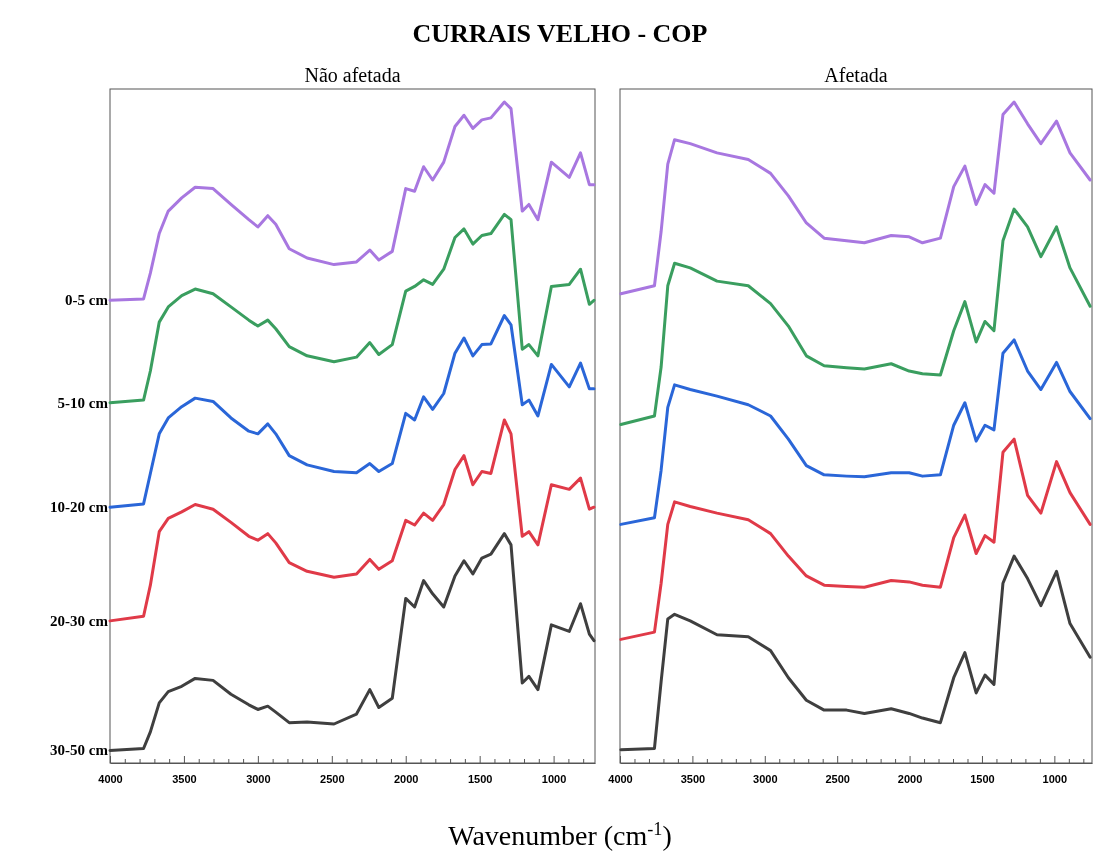 The width and height of the screenshot is (1095, 866). What do you see at coordinates (560, 33) in the screenshot?
I see `chart-title: CURRAIS VELHO - COP` at bounding box center [560, 33].